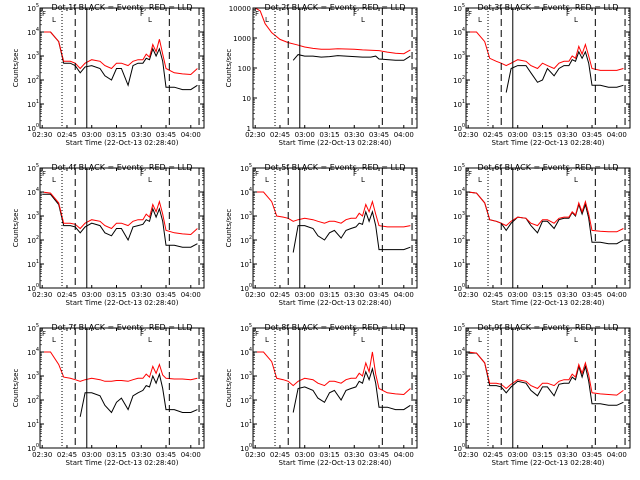  I want to click on det6-x-tick-label: 04:00, so click(617, 295).